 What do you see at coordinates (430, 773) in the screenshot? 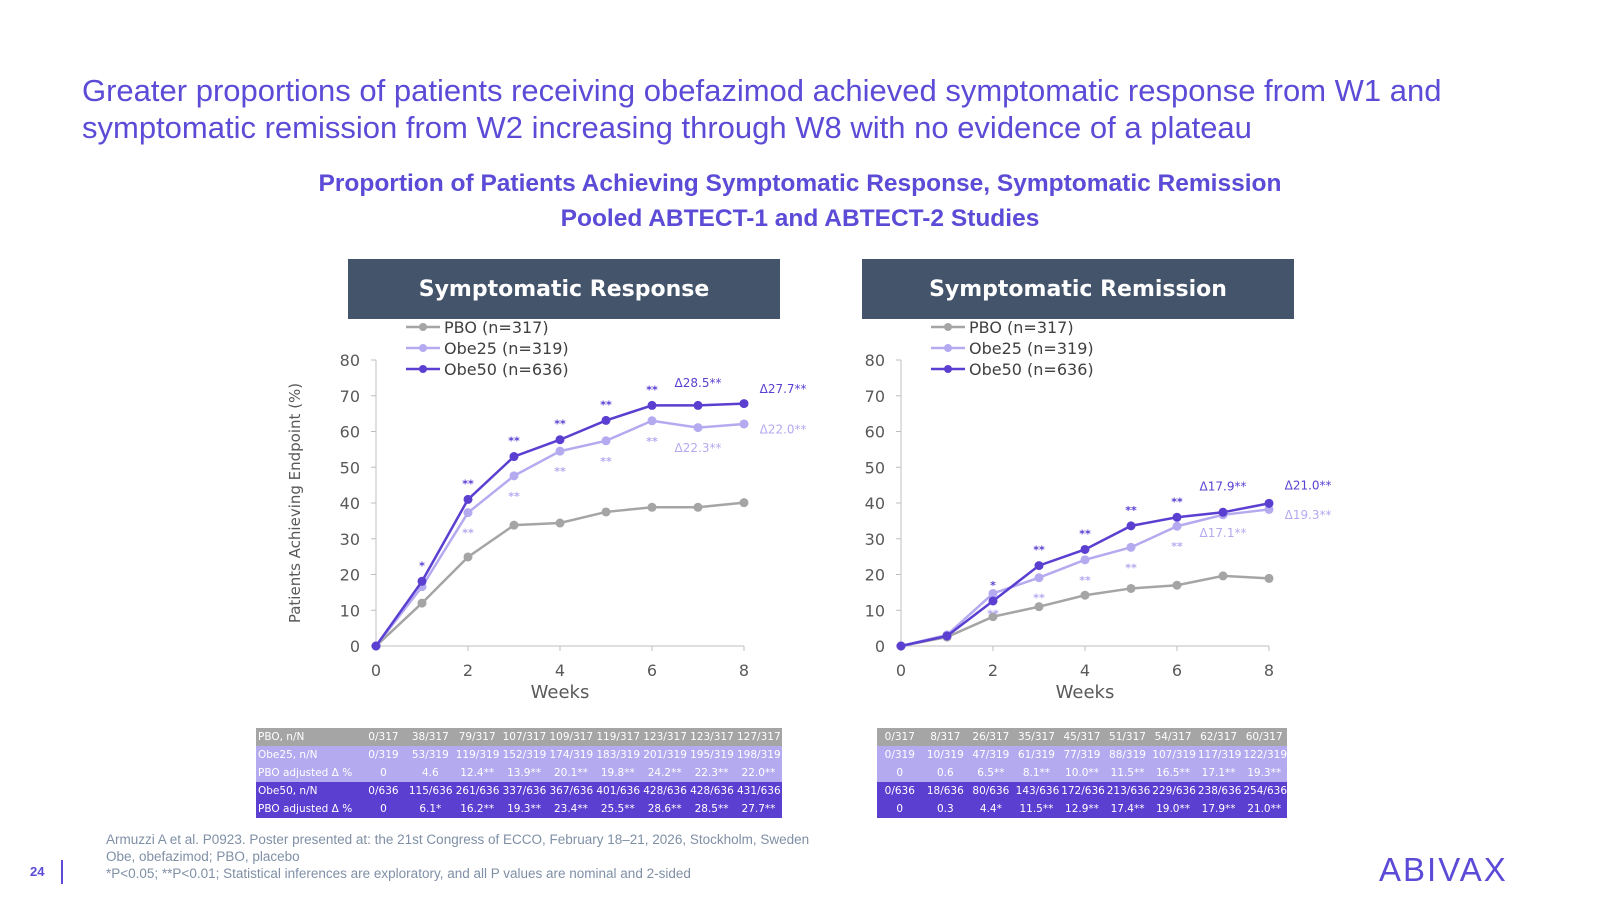
I see `response-table-cell: 4.6` at bounding box center [430, 773].